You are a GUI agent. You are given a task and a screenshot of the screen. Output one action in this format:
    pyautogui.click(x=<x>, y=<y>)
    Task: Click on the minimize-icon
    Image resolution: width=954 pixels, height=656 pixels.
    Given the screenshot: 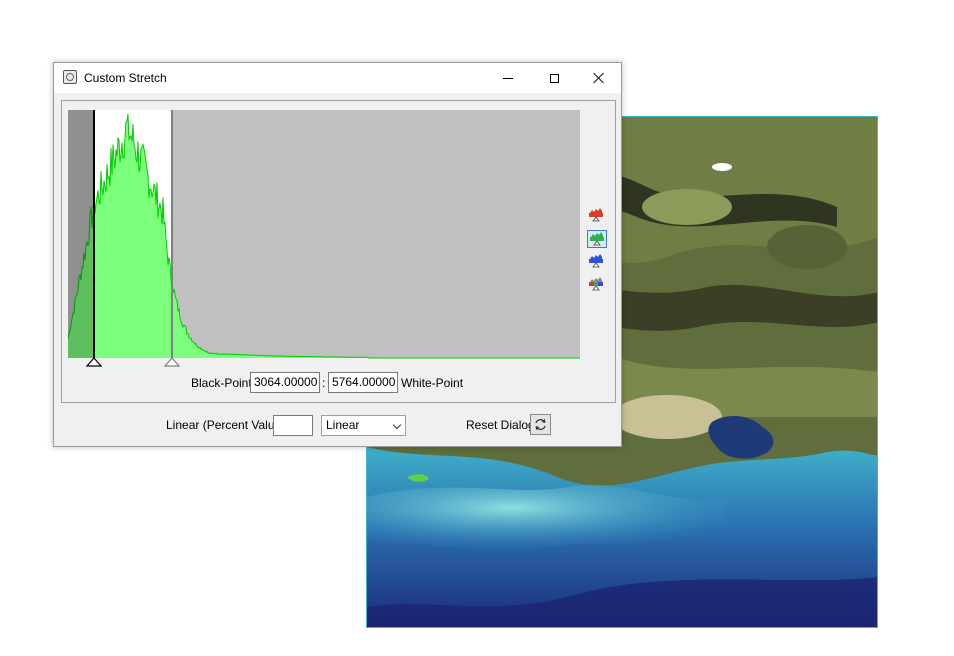 What is the action you would take?
    pyautogui.click(x=508, y=78)
    